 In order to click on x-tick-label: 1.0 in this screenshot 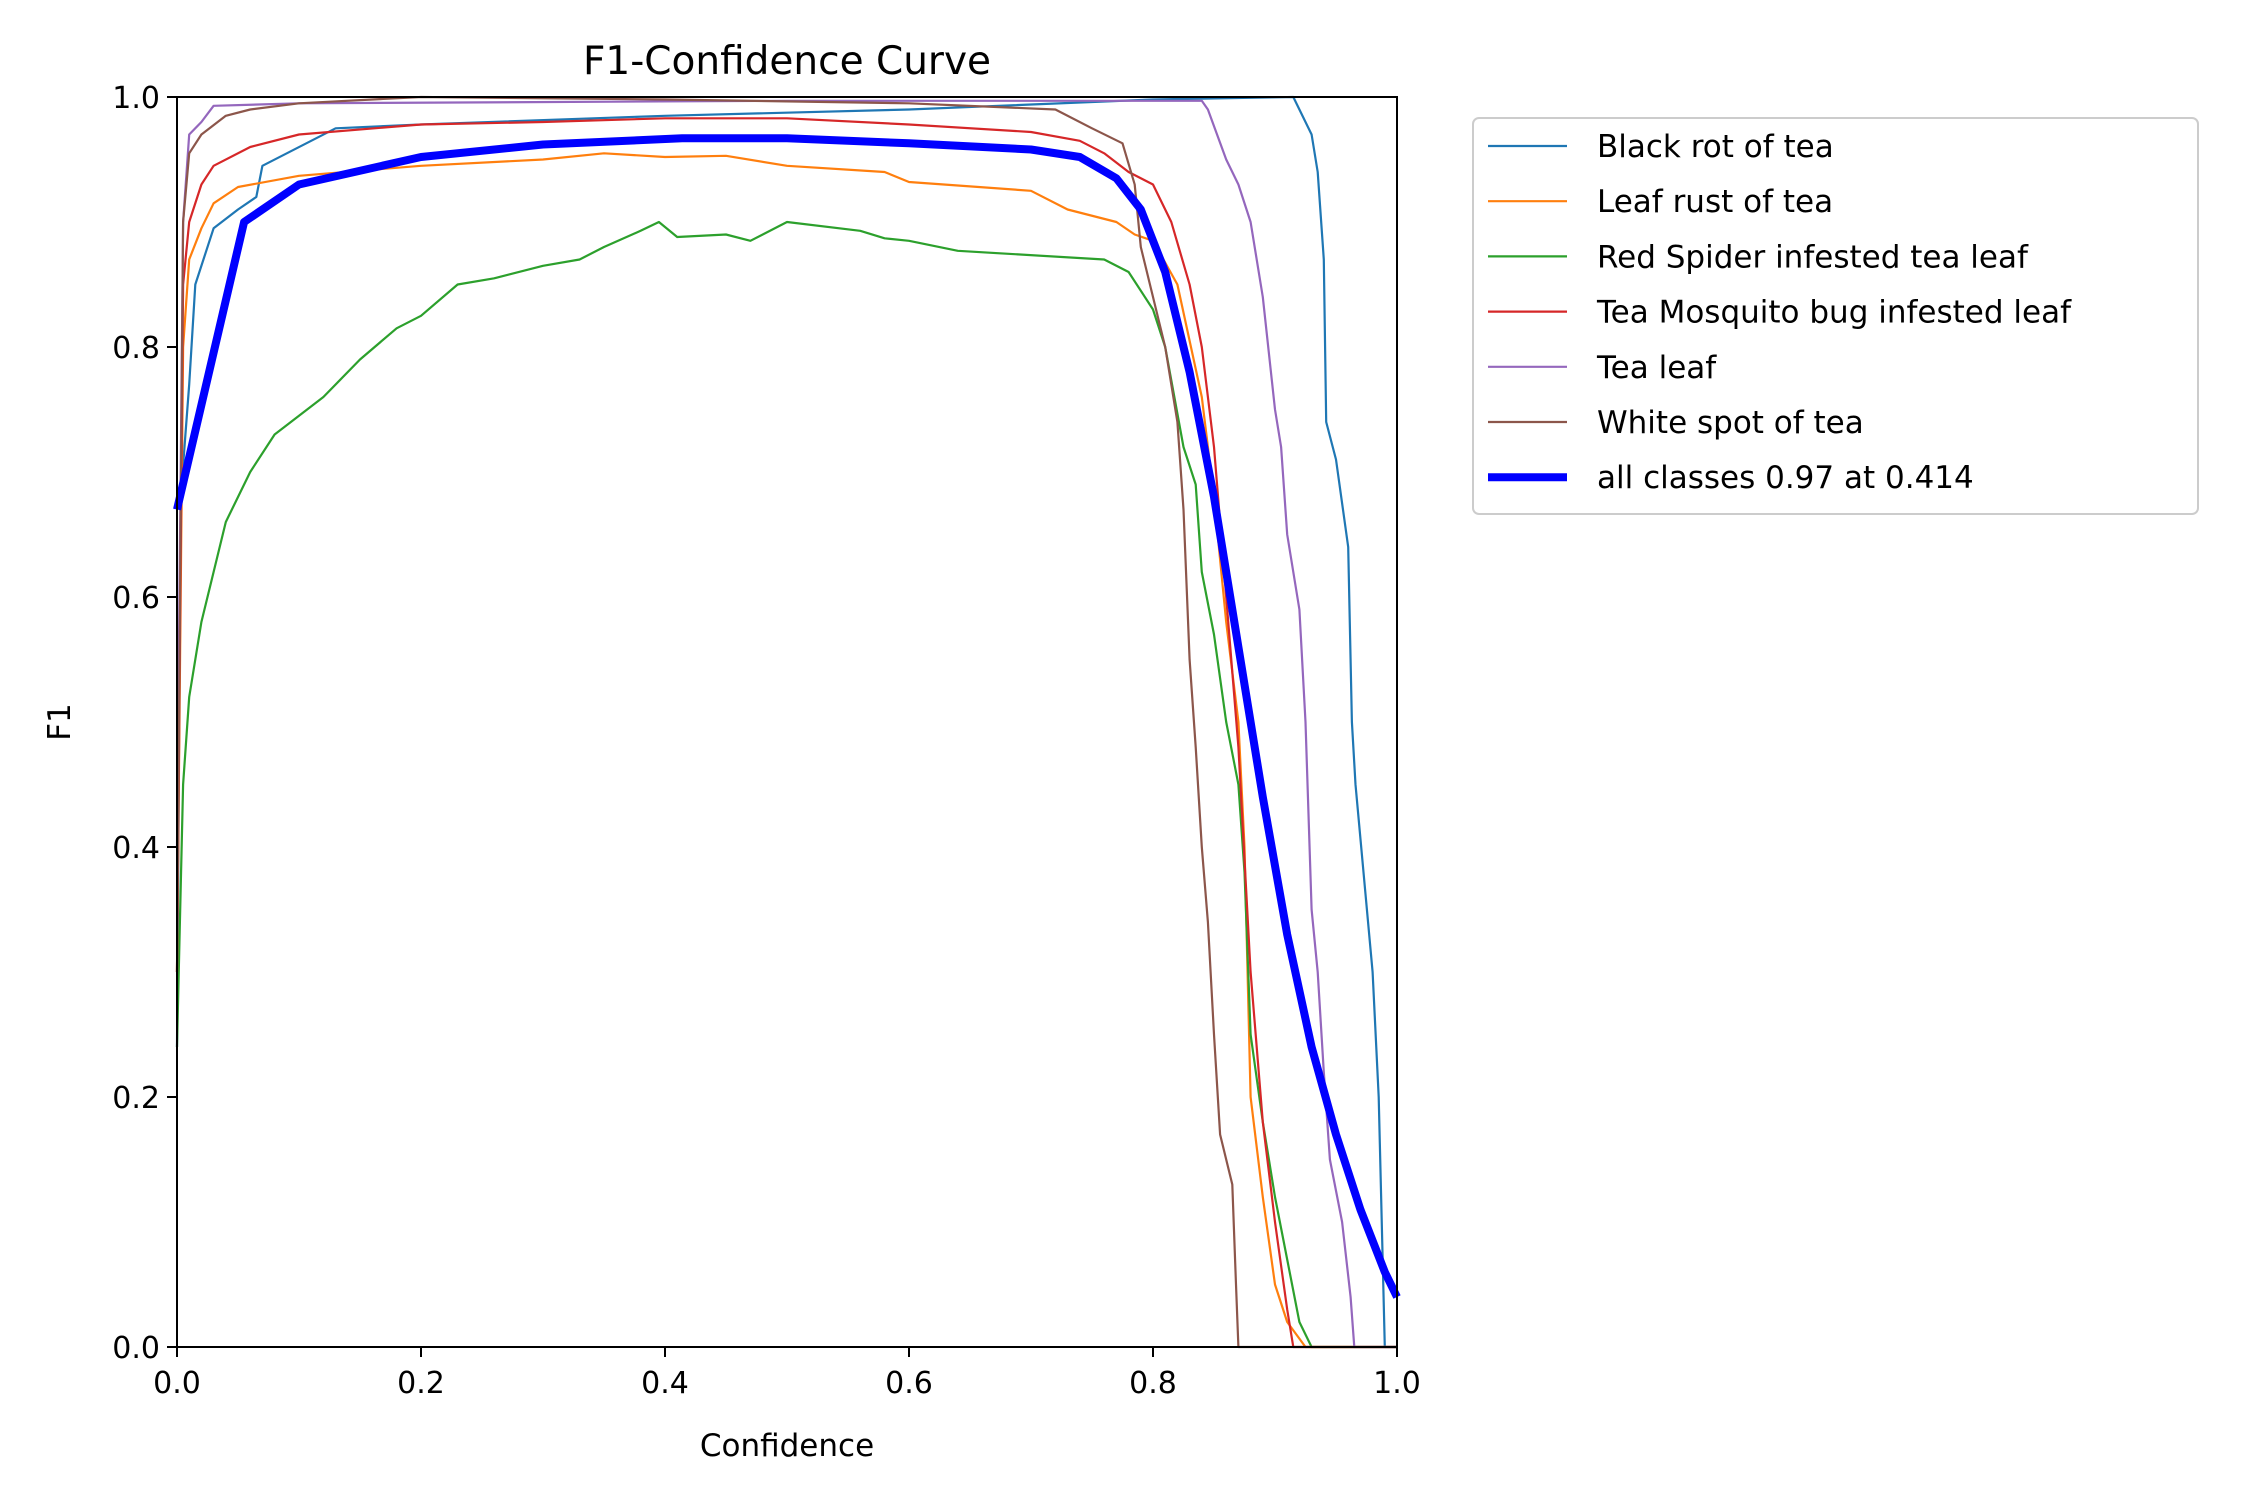, I will do `click(1397, 1383)`.